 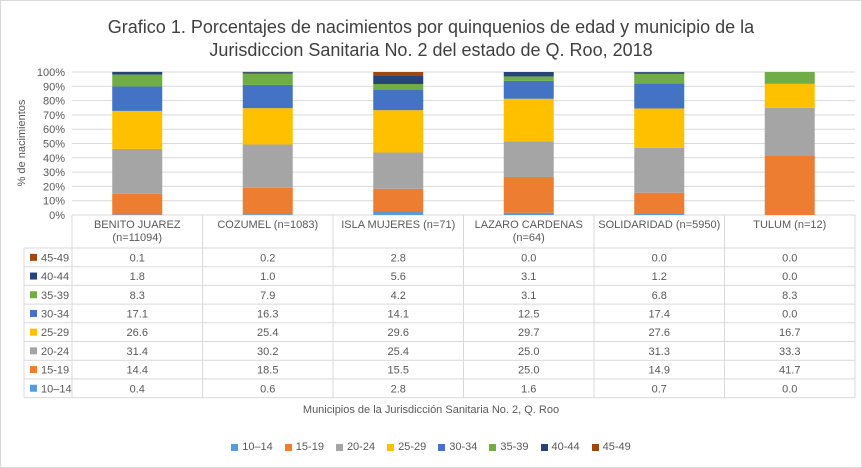 I want to click on table-row-label: 10–14, so click(x=56, y=389).